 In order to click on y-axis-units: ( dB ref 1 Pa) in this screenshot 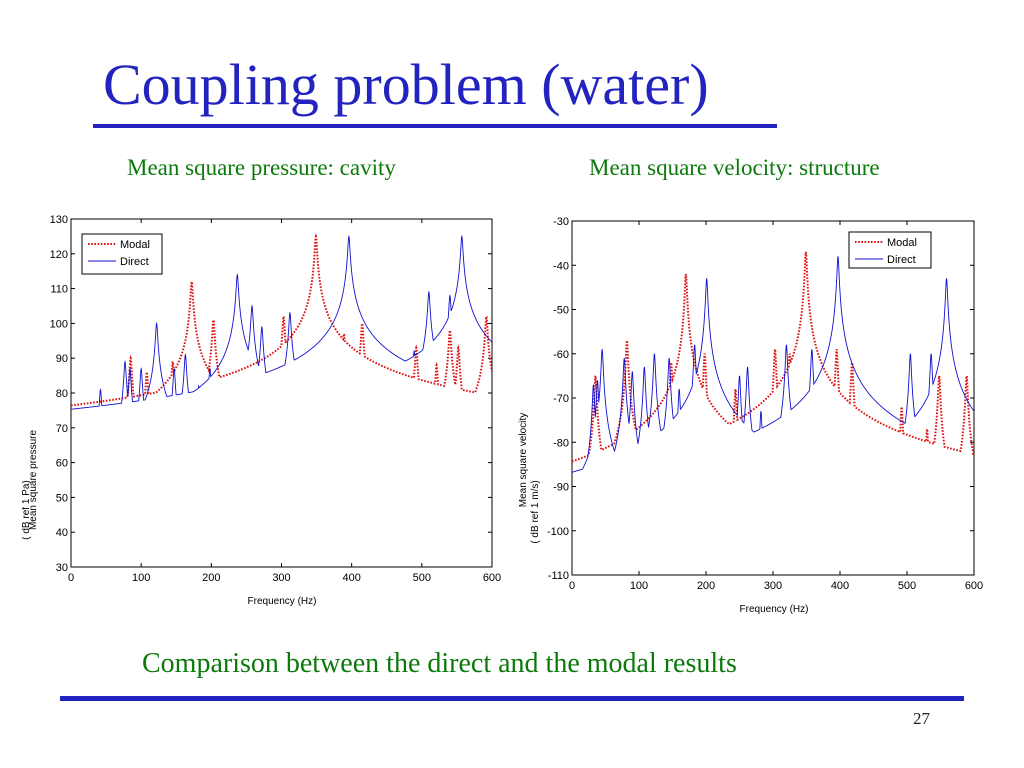, I will do `click(27, 509)`.